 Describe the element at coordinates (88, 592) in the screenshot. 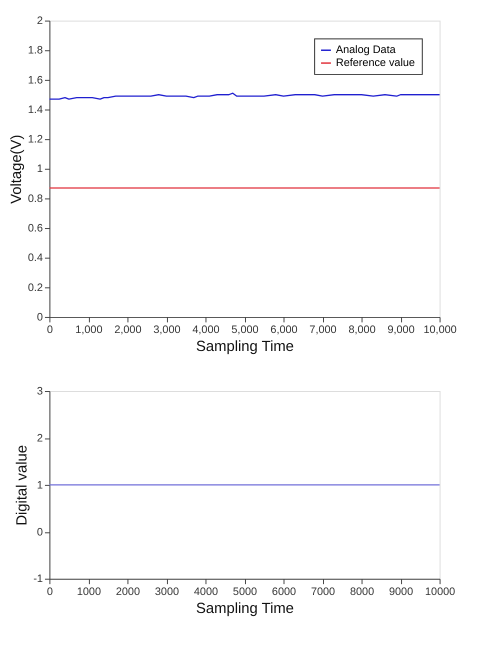

I see `x-tick-label: 1000` at that location.